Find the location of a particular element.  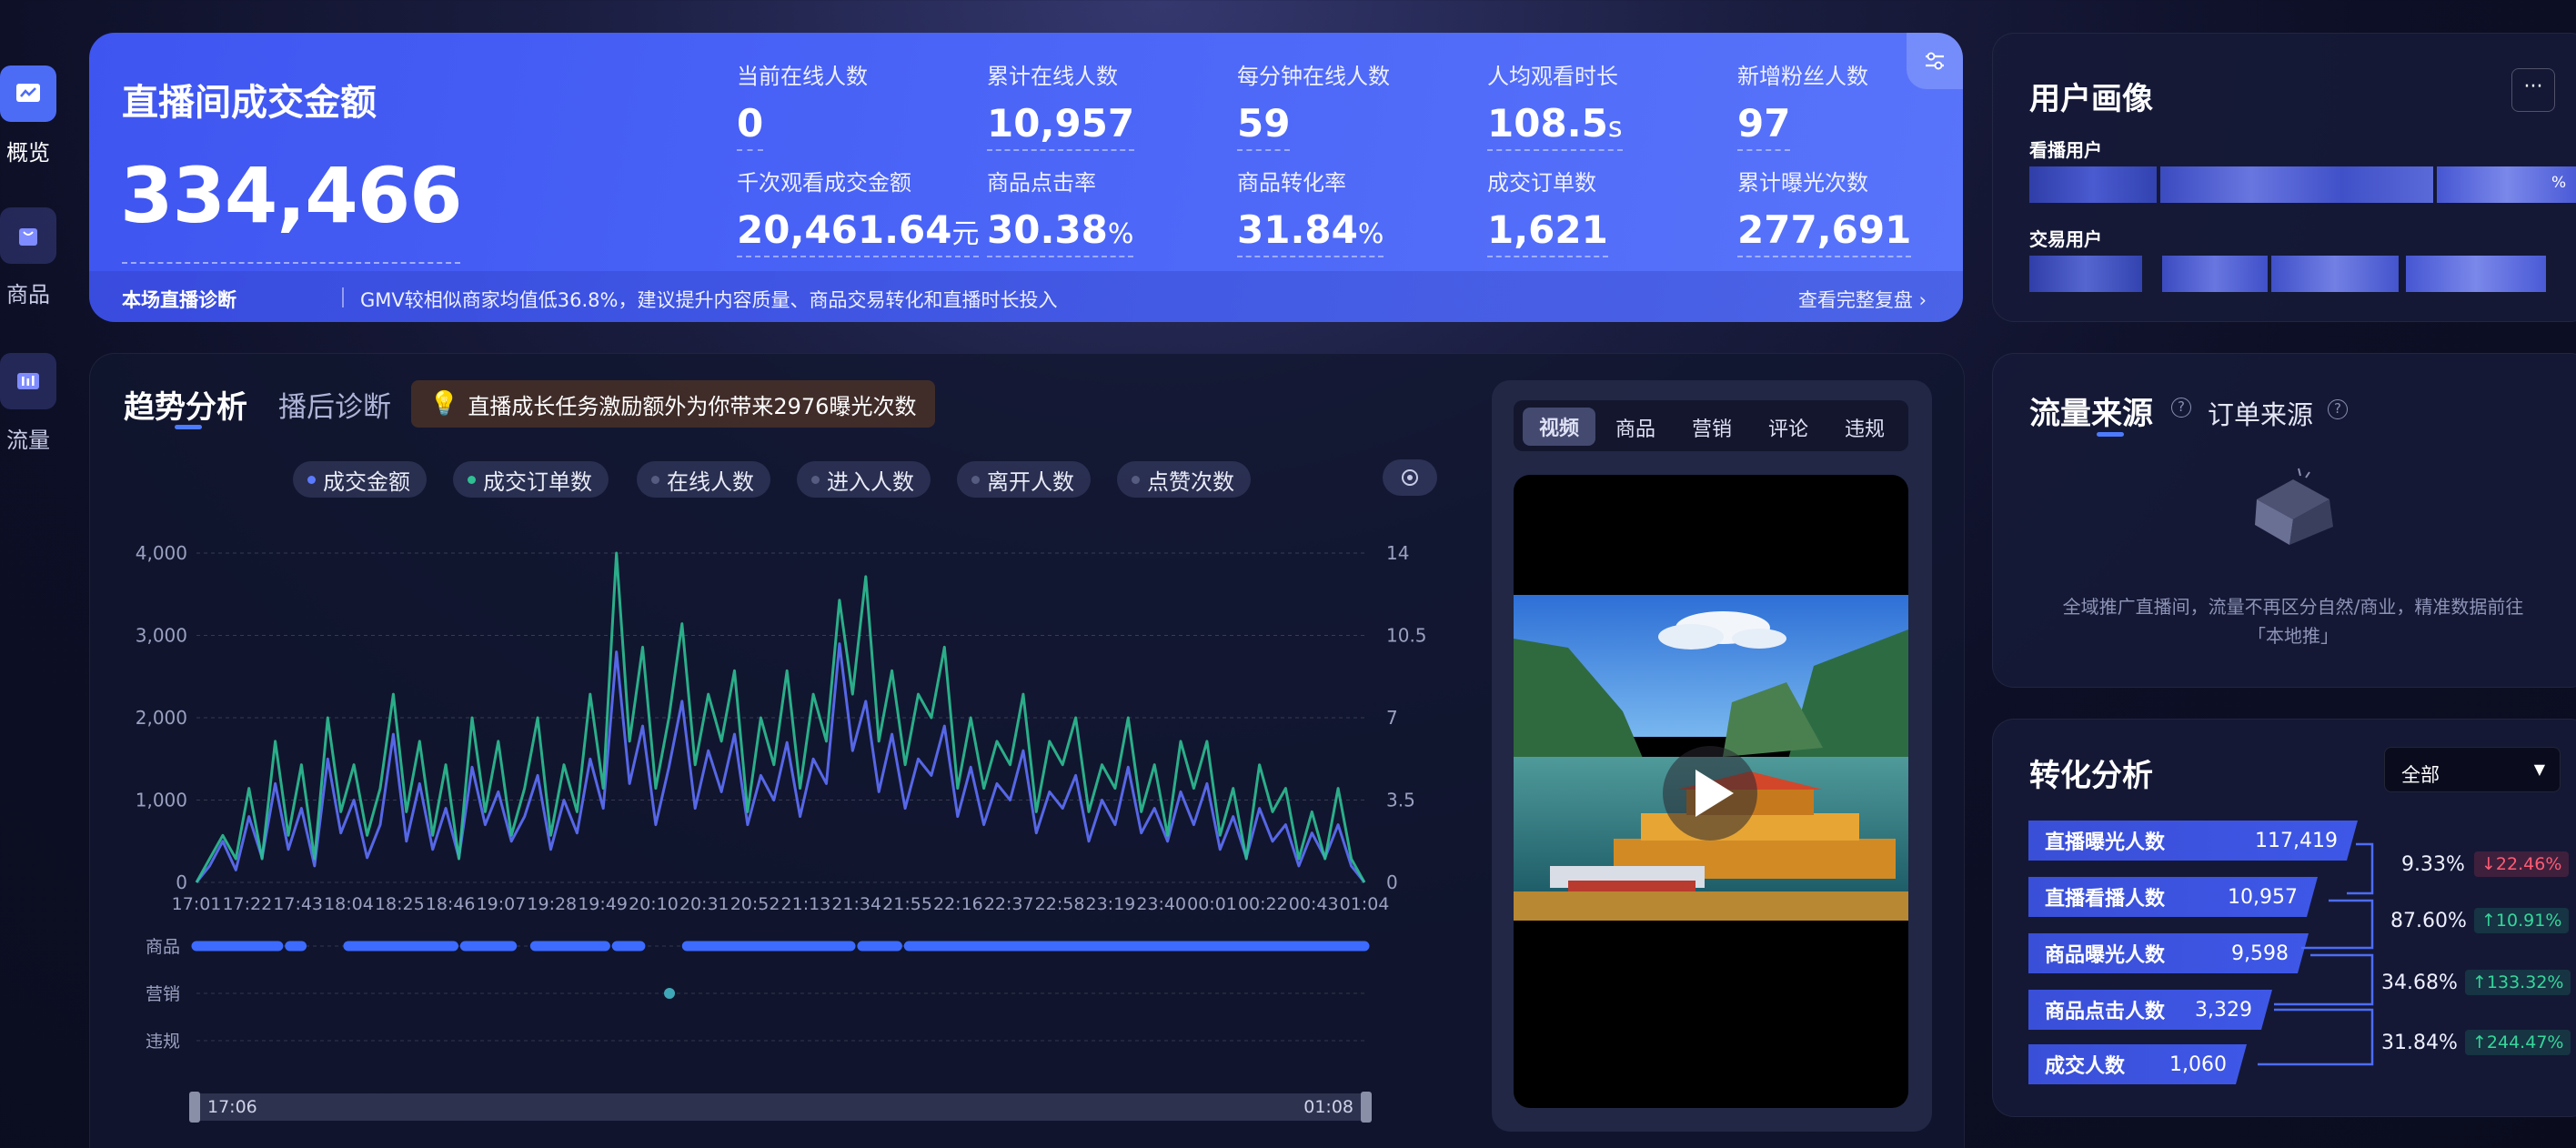

tip-text: 直播成长任务激励额外为你带来2976曝光次数 is located at coordinates (692, 406).